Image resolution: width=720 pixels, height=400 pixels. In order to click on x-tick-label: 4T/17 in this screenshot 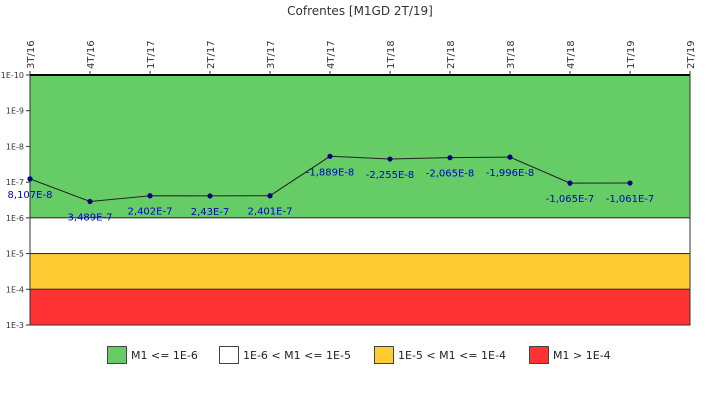, I will do `click(331, 54)`.